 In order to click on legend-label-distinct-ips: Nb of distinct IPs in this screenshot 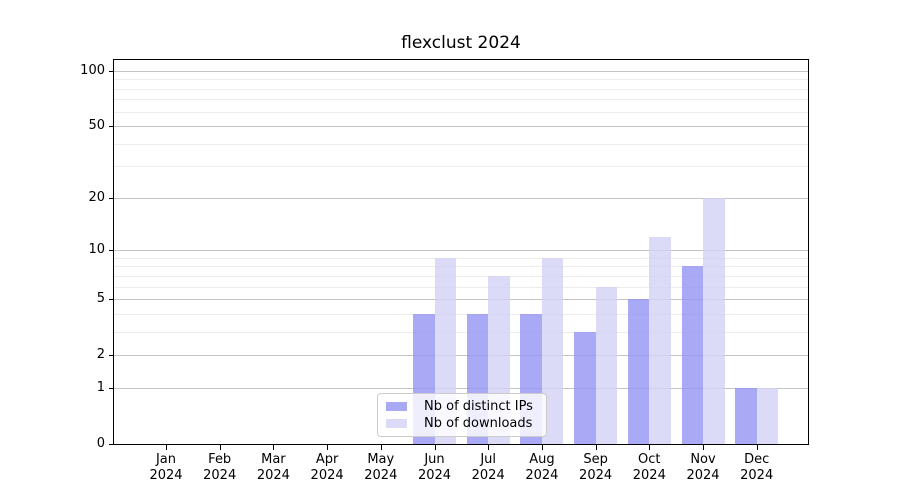, I will do `click(478, 406)`.